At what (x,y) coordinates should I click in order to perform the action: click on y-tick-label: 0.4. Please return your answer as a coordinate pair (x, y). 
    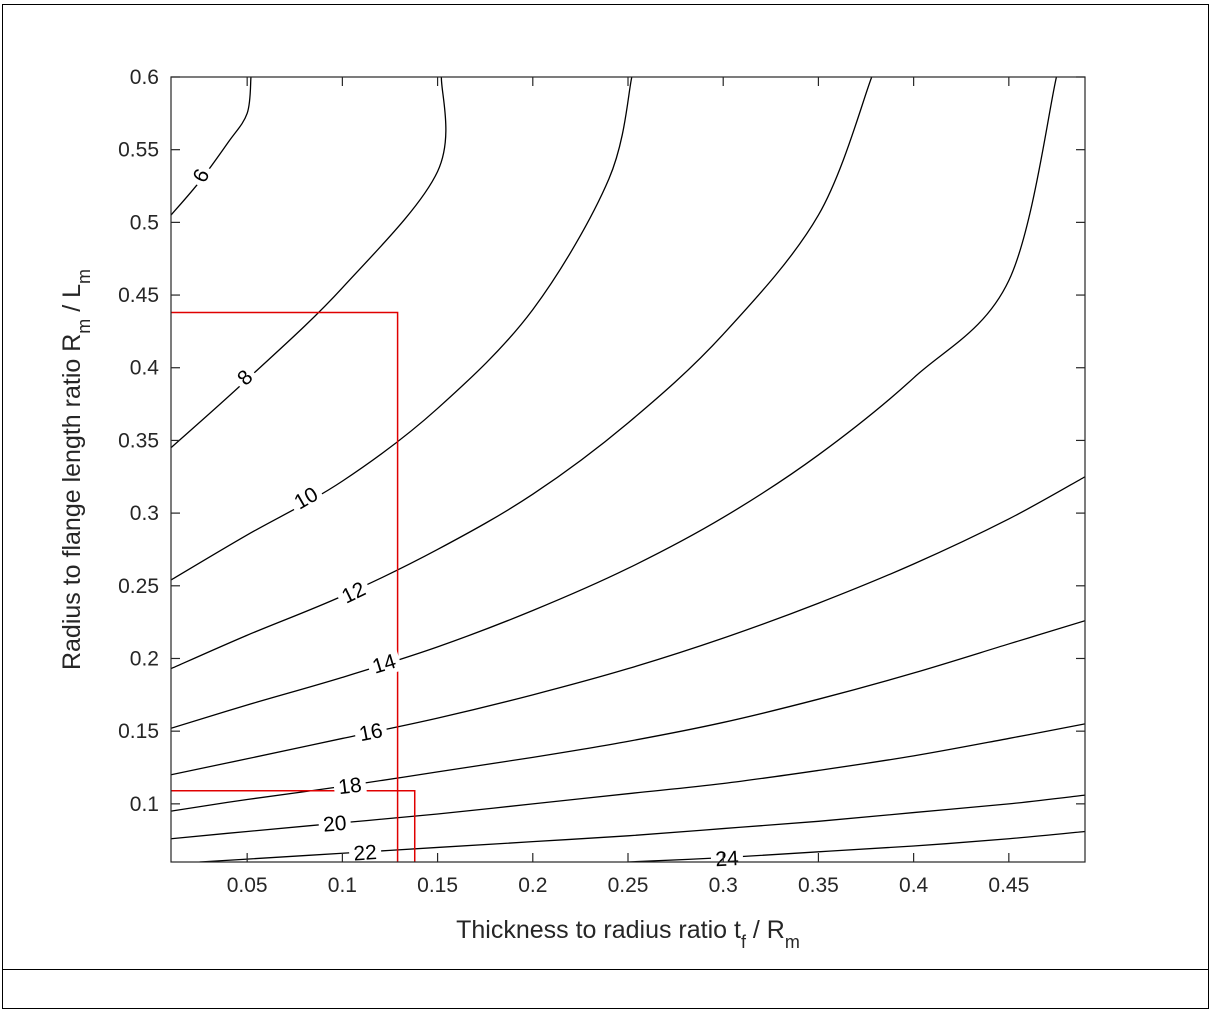
    Looking at the image, I should click on (145, 368).